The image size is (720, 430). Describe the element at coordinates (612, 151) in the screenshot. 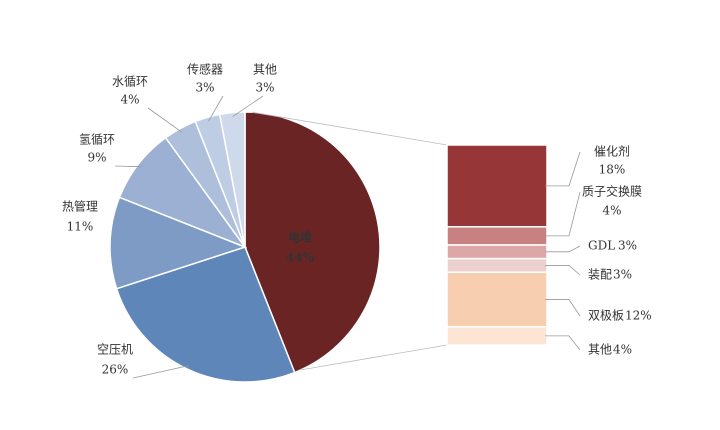

I see `segment-label: 催化剂` at that location.